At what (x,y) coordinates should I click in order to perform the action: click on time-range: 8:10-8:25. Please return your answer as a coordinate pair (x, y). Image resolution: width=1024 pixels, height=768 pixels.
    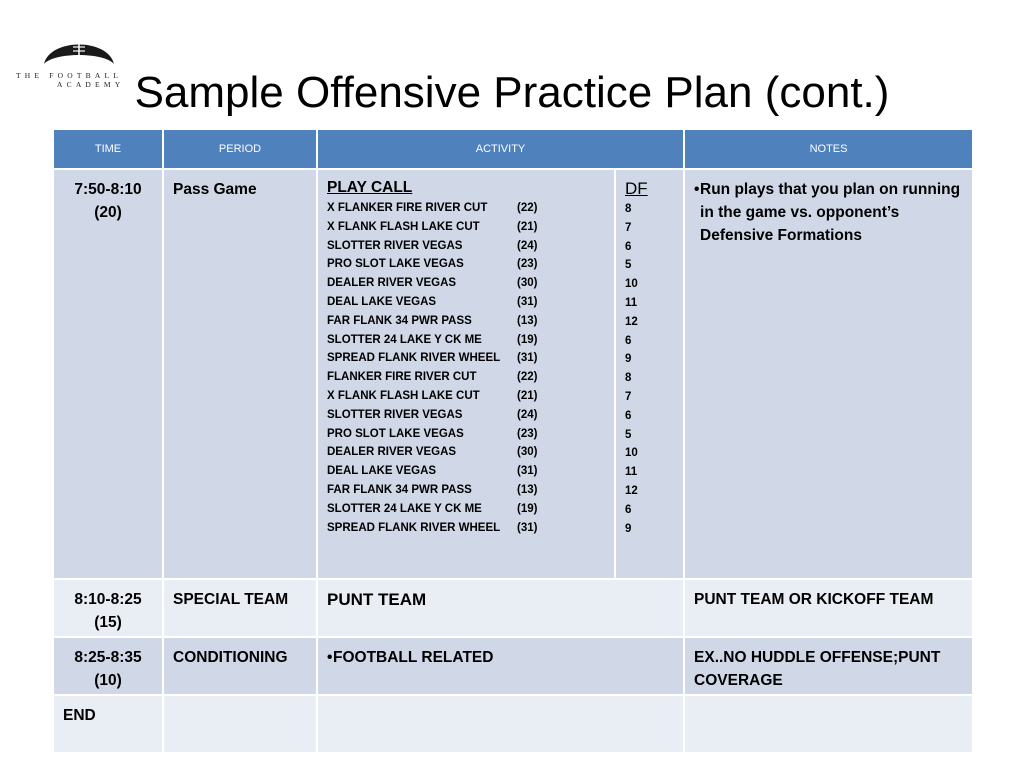
    Looking at the image, I should click on (108, 599).